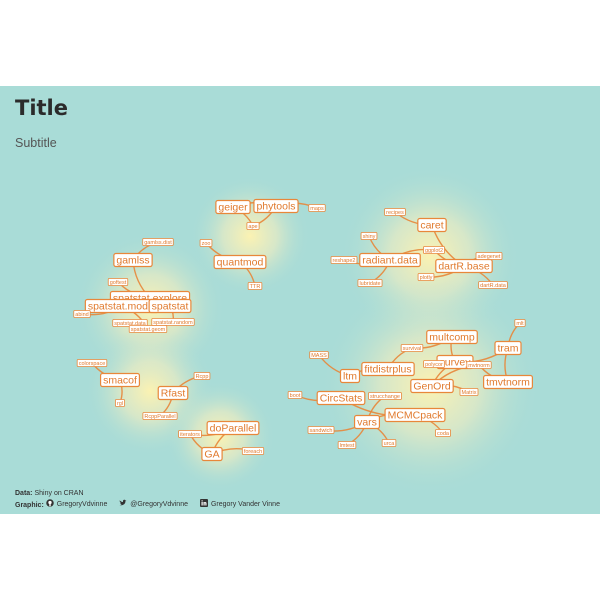 Image resolution: width=600 pixels, height=600 pixels. I want to click on package-label: GA, so click(211, 455).